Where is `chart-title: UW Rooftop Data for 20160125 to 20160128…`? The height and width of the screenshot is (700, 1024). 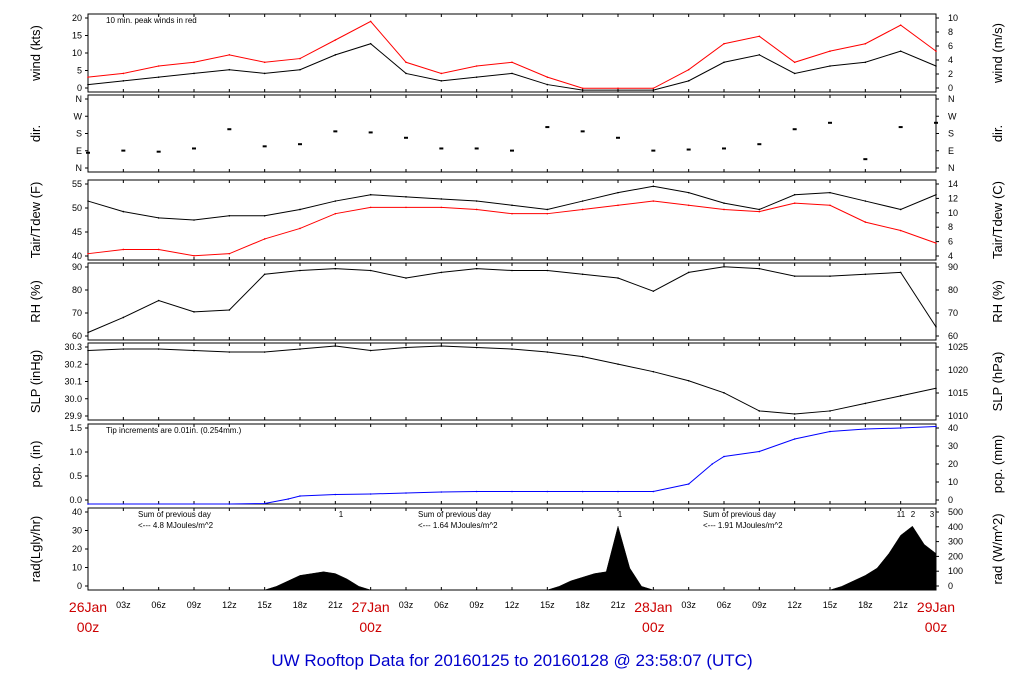
chart-title: UW Rooftop Data for 20160125 to 20160128… is located at coordinates (511, 660).